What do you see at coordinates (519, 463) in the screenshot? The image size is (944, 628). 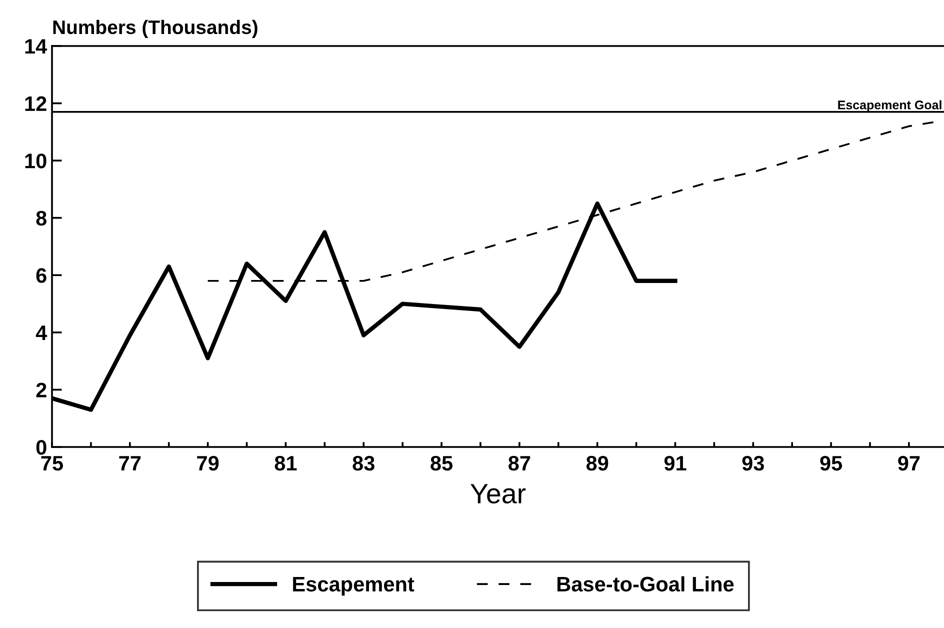 I see `x-tick-label: 87` at bounding box center [519, 463].